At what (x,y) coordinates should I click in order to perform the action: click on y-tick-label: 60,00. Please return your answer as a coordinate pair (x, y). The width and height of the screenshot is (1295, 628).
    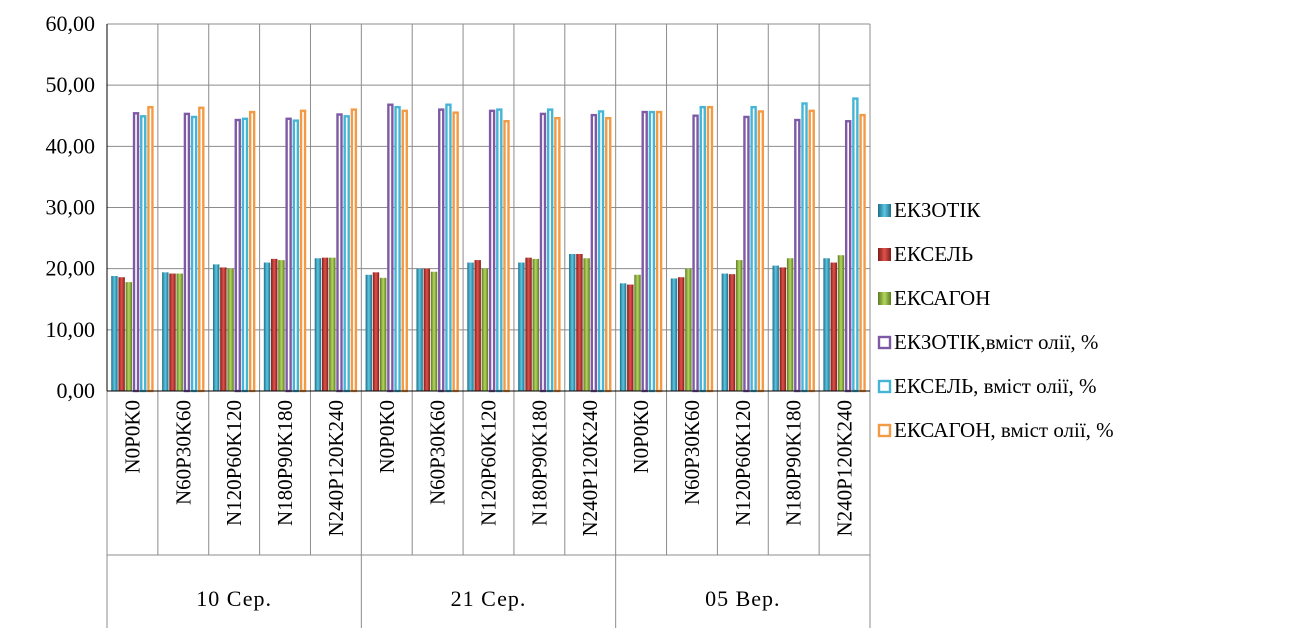
    Looking at the image, I should click on (71, 23).